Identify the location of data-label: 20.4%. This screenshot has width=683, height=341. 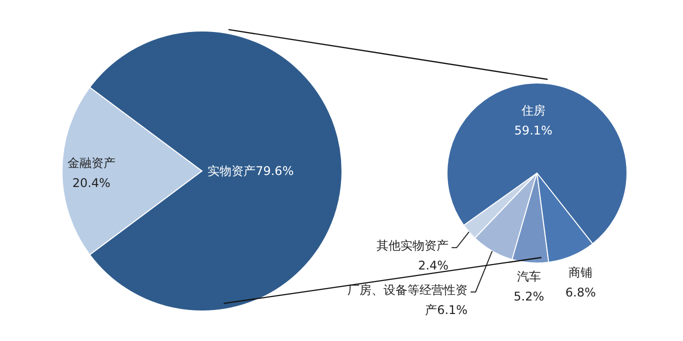
(91, 183).